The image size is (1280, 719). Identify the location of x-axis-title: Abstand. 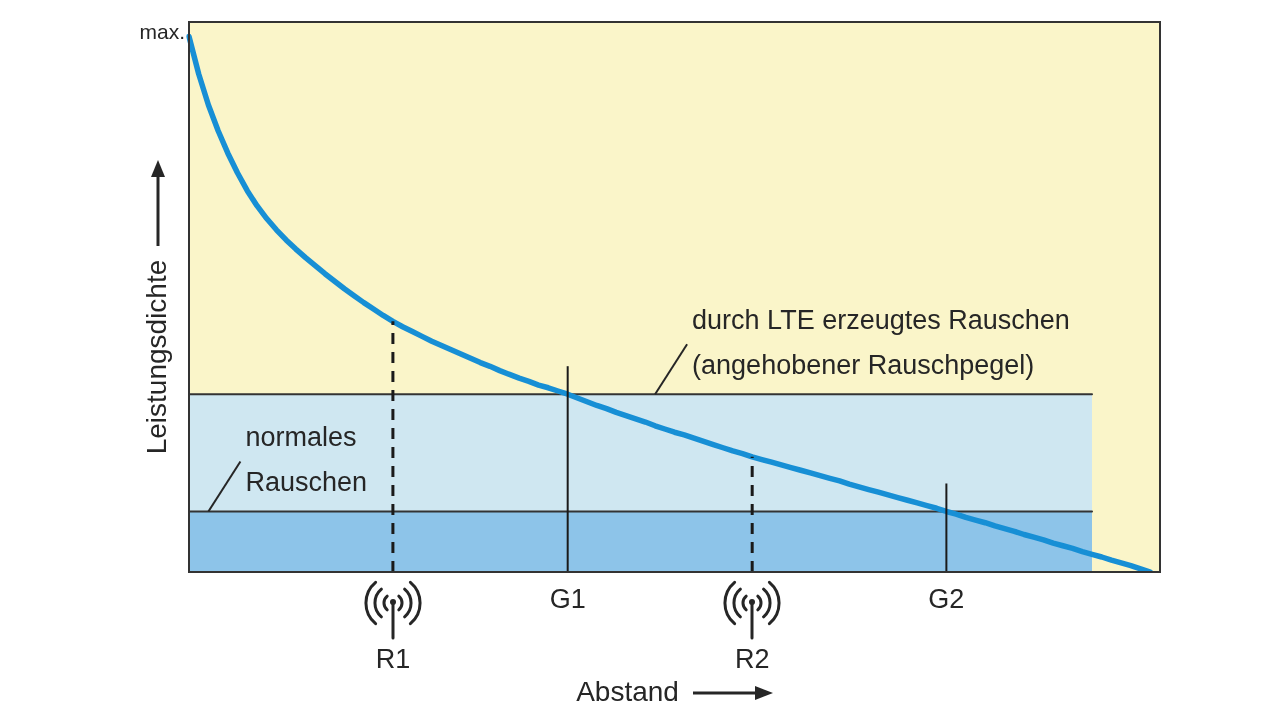
(627, 691).